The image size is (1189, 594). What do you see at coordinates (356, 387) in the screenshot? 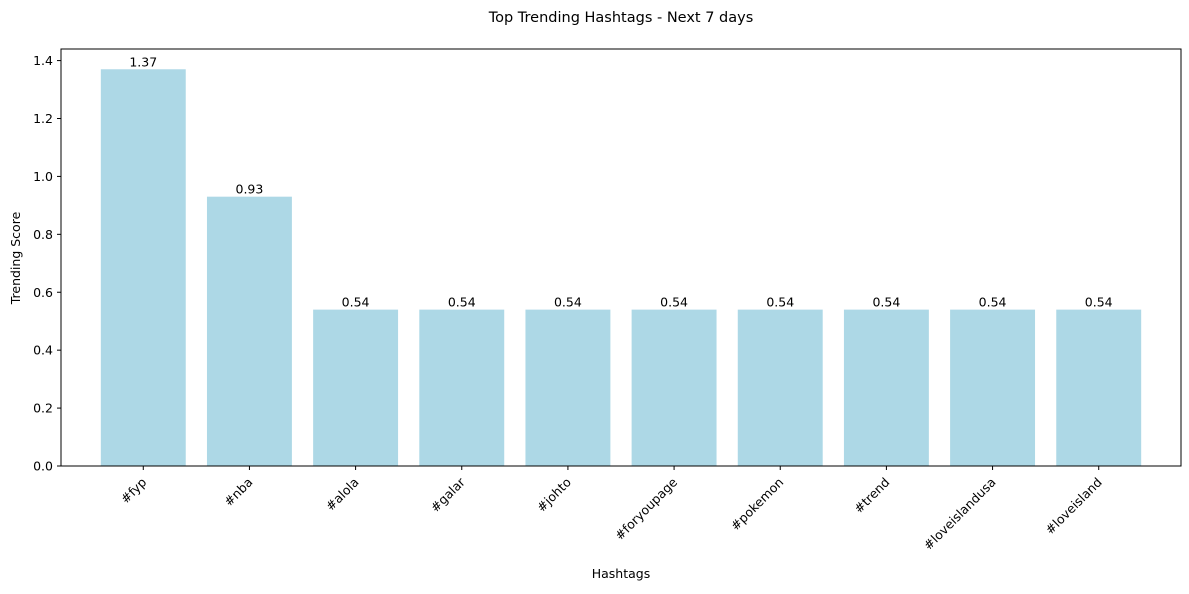
I see `bar-alola` at bounding box center [356, 387].